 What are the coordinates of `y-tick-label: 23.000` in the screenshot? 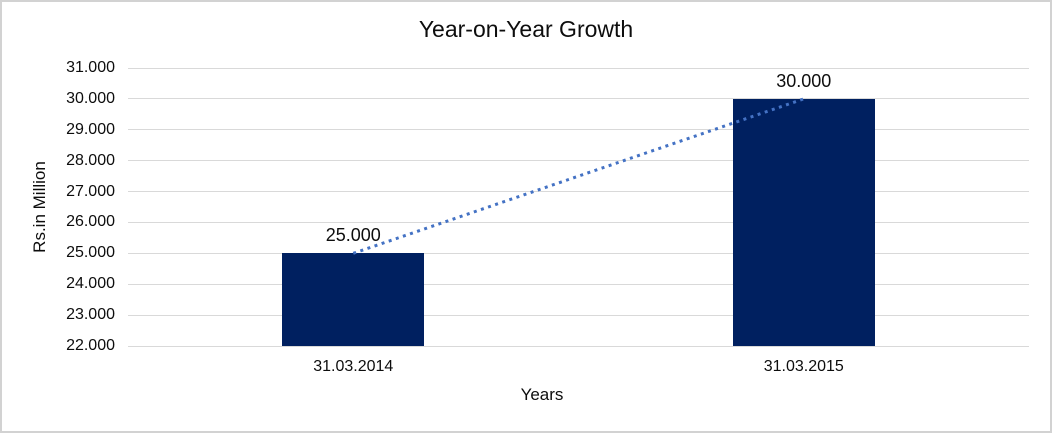 It's located at (90, 315).